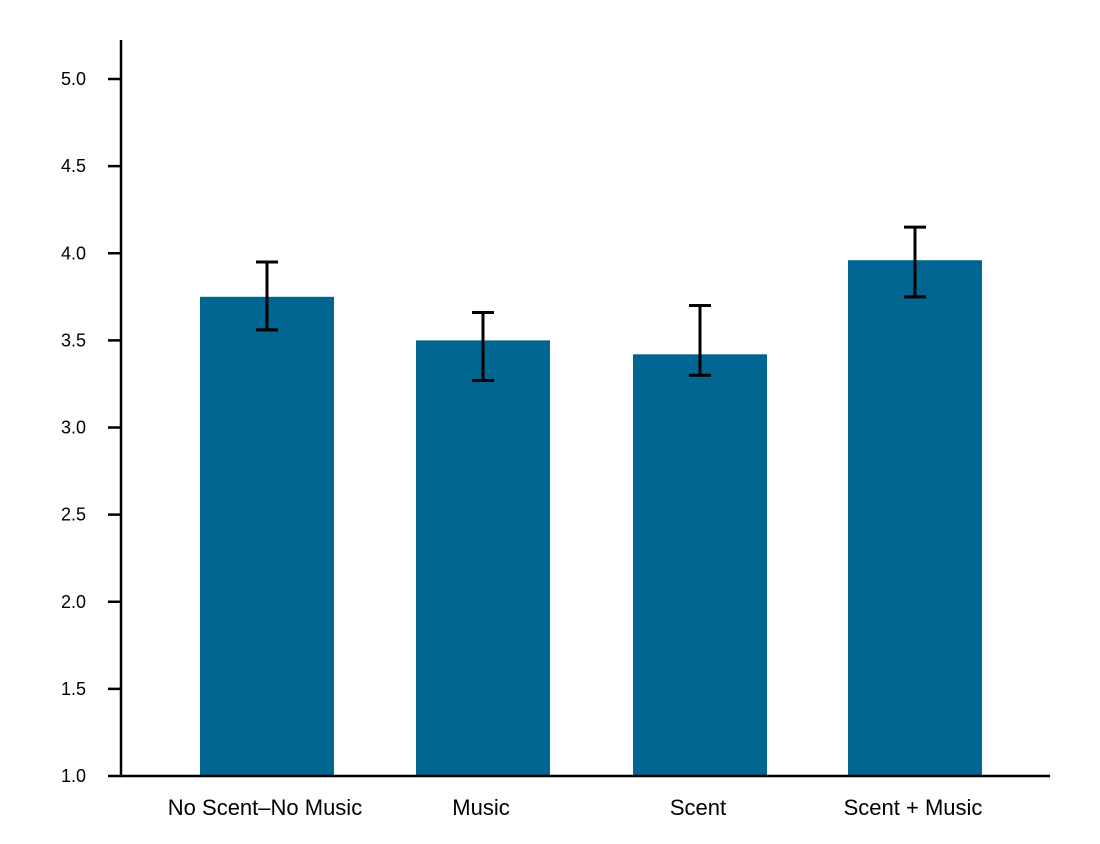  What do you see at coordinates (73, 340) in the screenshot?
I see `y-tick-label: 3.5` at bounding box center [73, 340].